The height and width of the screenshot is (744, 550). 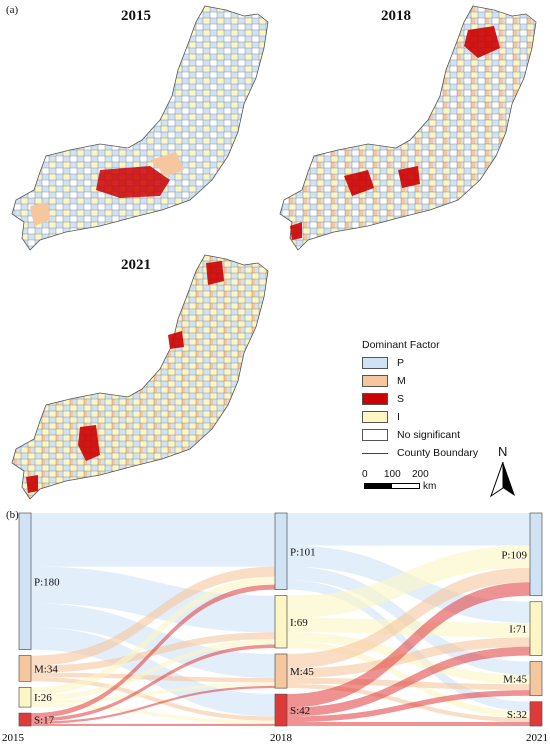 I want to click on map-2015-s-cluster, so click(x=133, y=182).